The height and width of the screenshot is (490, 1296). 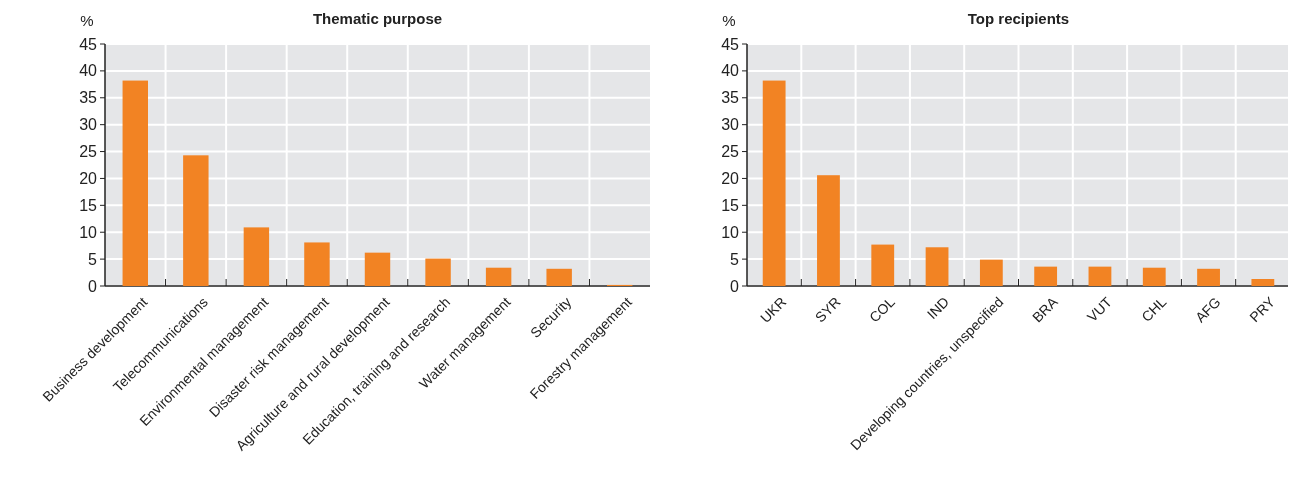 I want to click on x-tick-label: COL, so click(x=882, y=309).